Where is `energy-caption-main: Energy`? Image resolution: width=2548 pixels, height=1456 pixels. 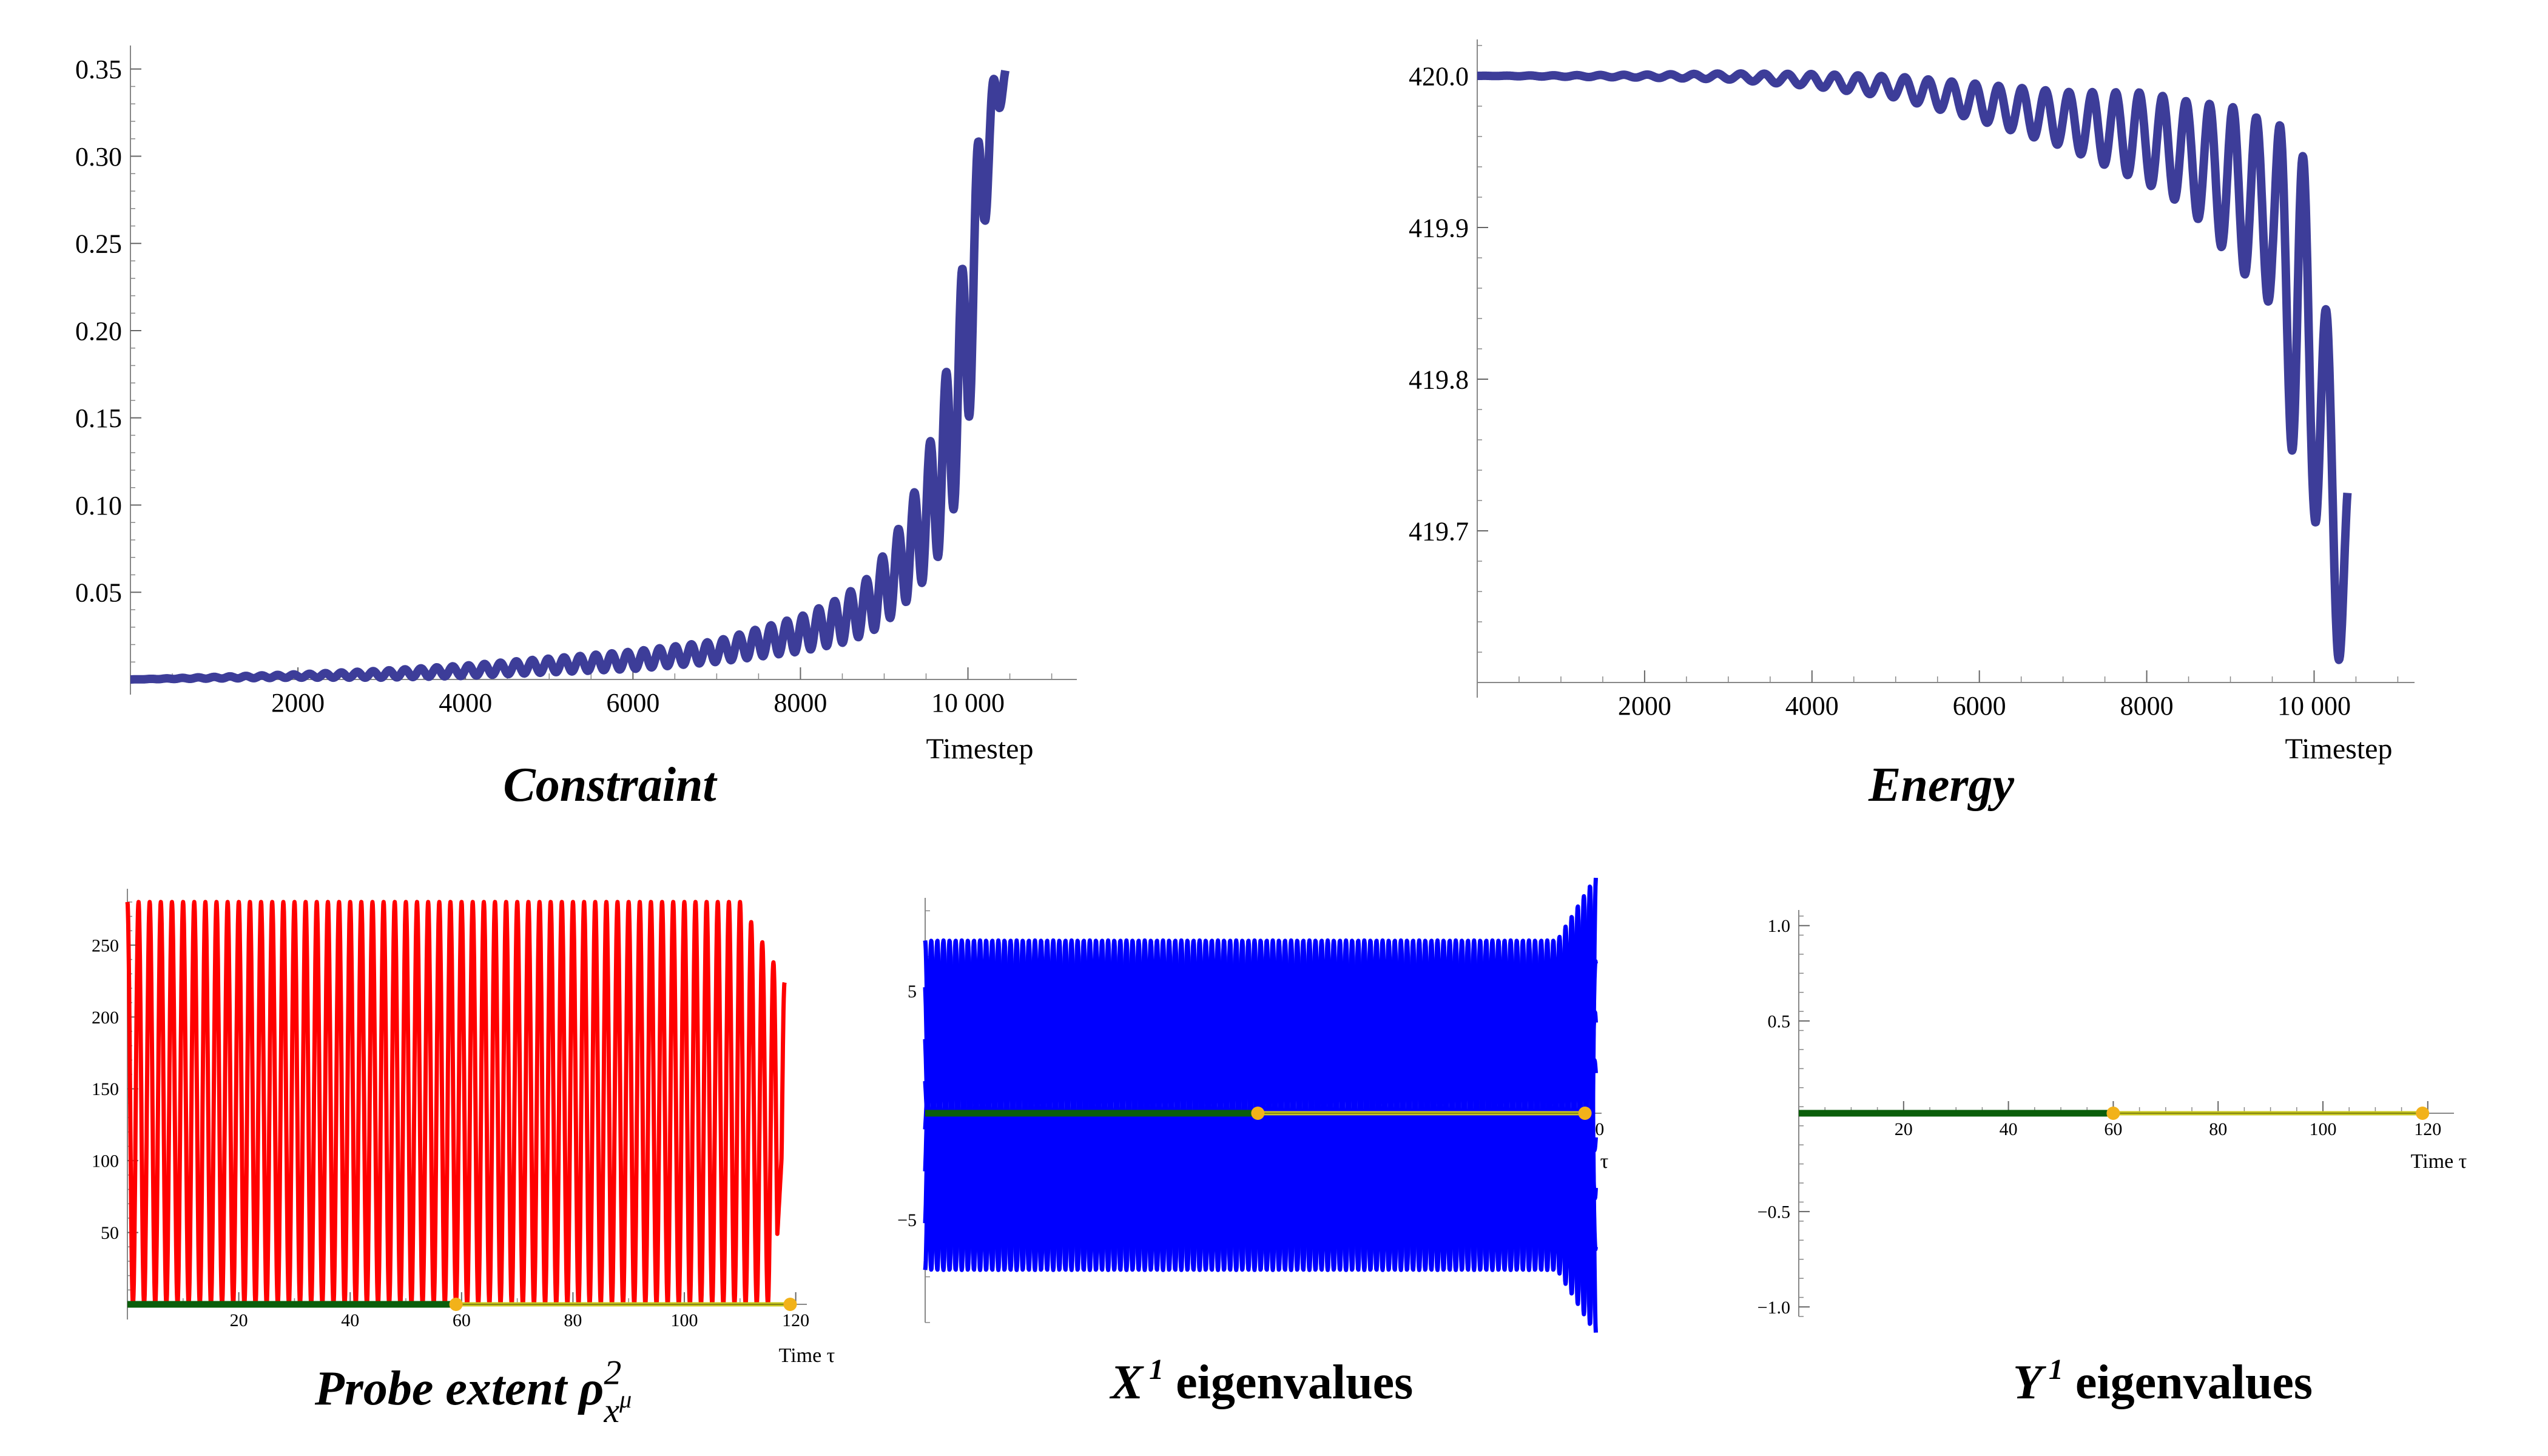 energy-caption-main: Energy is located at coordinates (1941, 785).